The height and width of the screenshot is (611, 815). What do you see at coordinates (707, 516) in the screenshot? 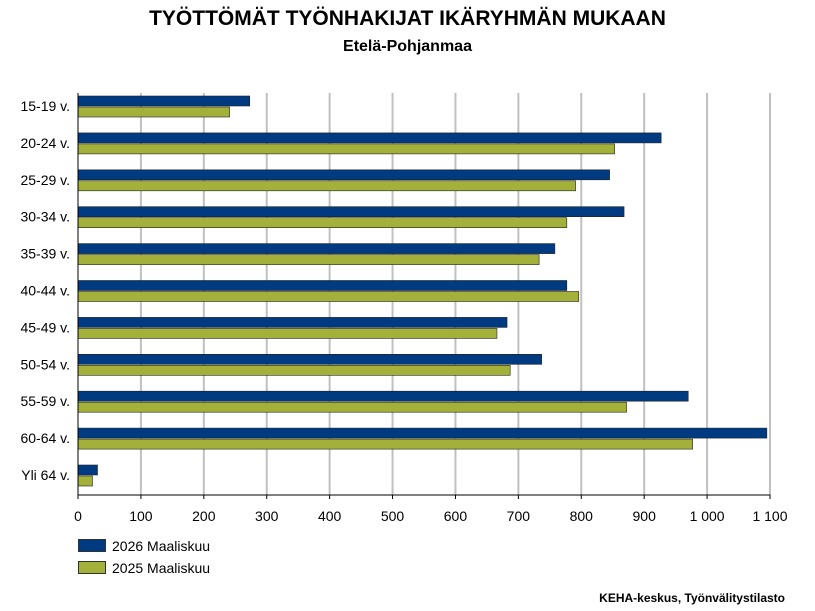
I see `x-tick-label: 1 000` at bounding box center [707, 516].